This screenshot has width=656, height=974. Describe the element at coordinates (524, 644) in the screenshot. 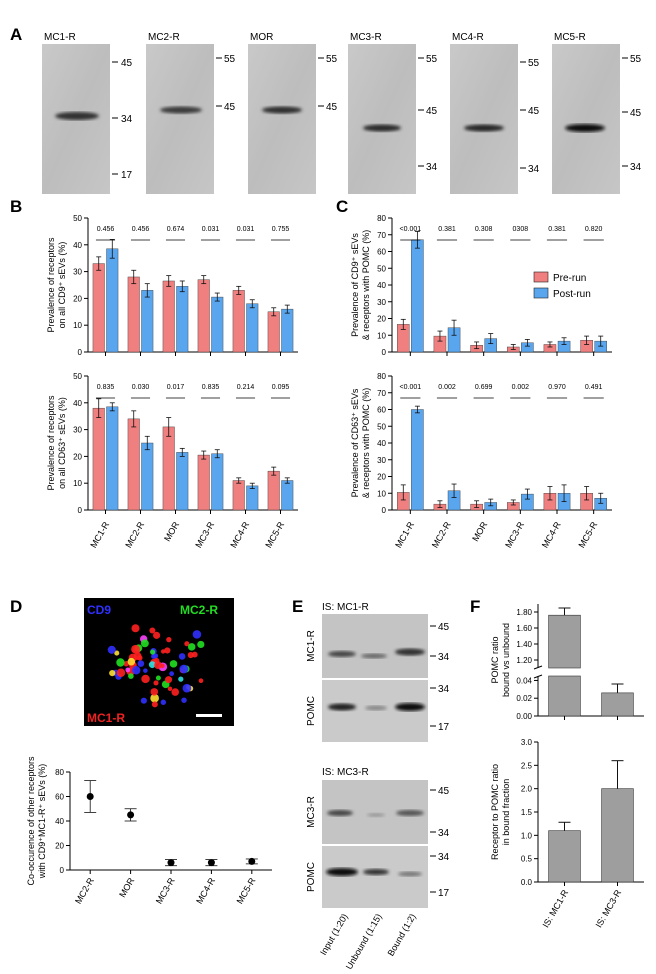

I see `y-tick-label: 1.40` at that location.